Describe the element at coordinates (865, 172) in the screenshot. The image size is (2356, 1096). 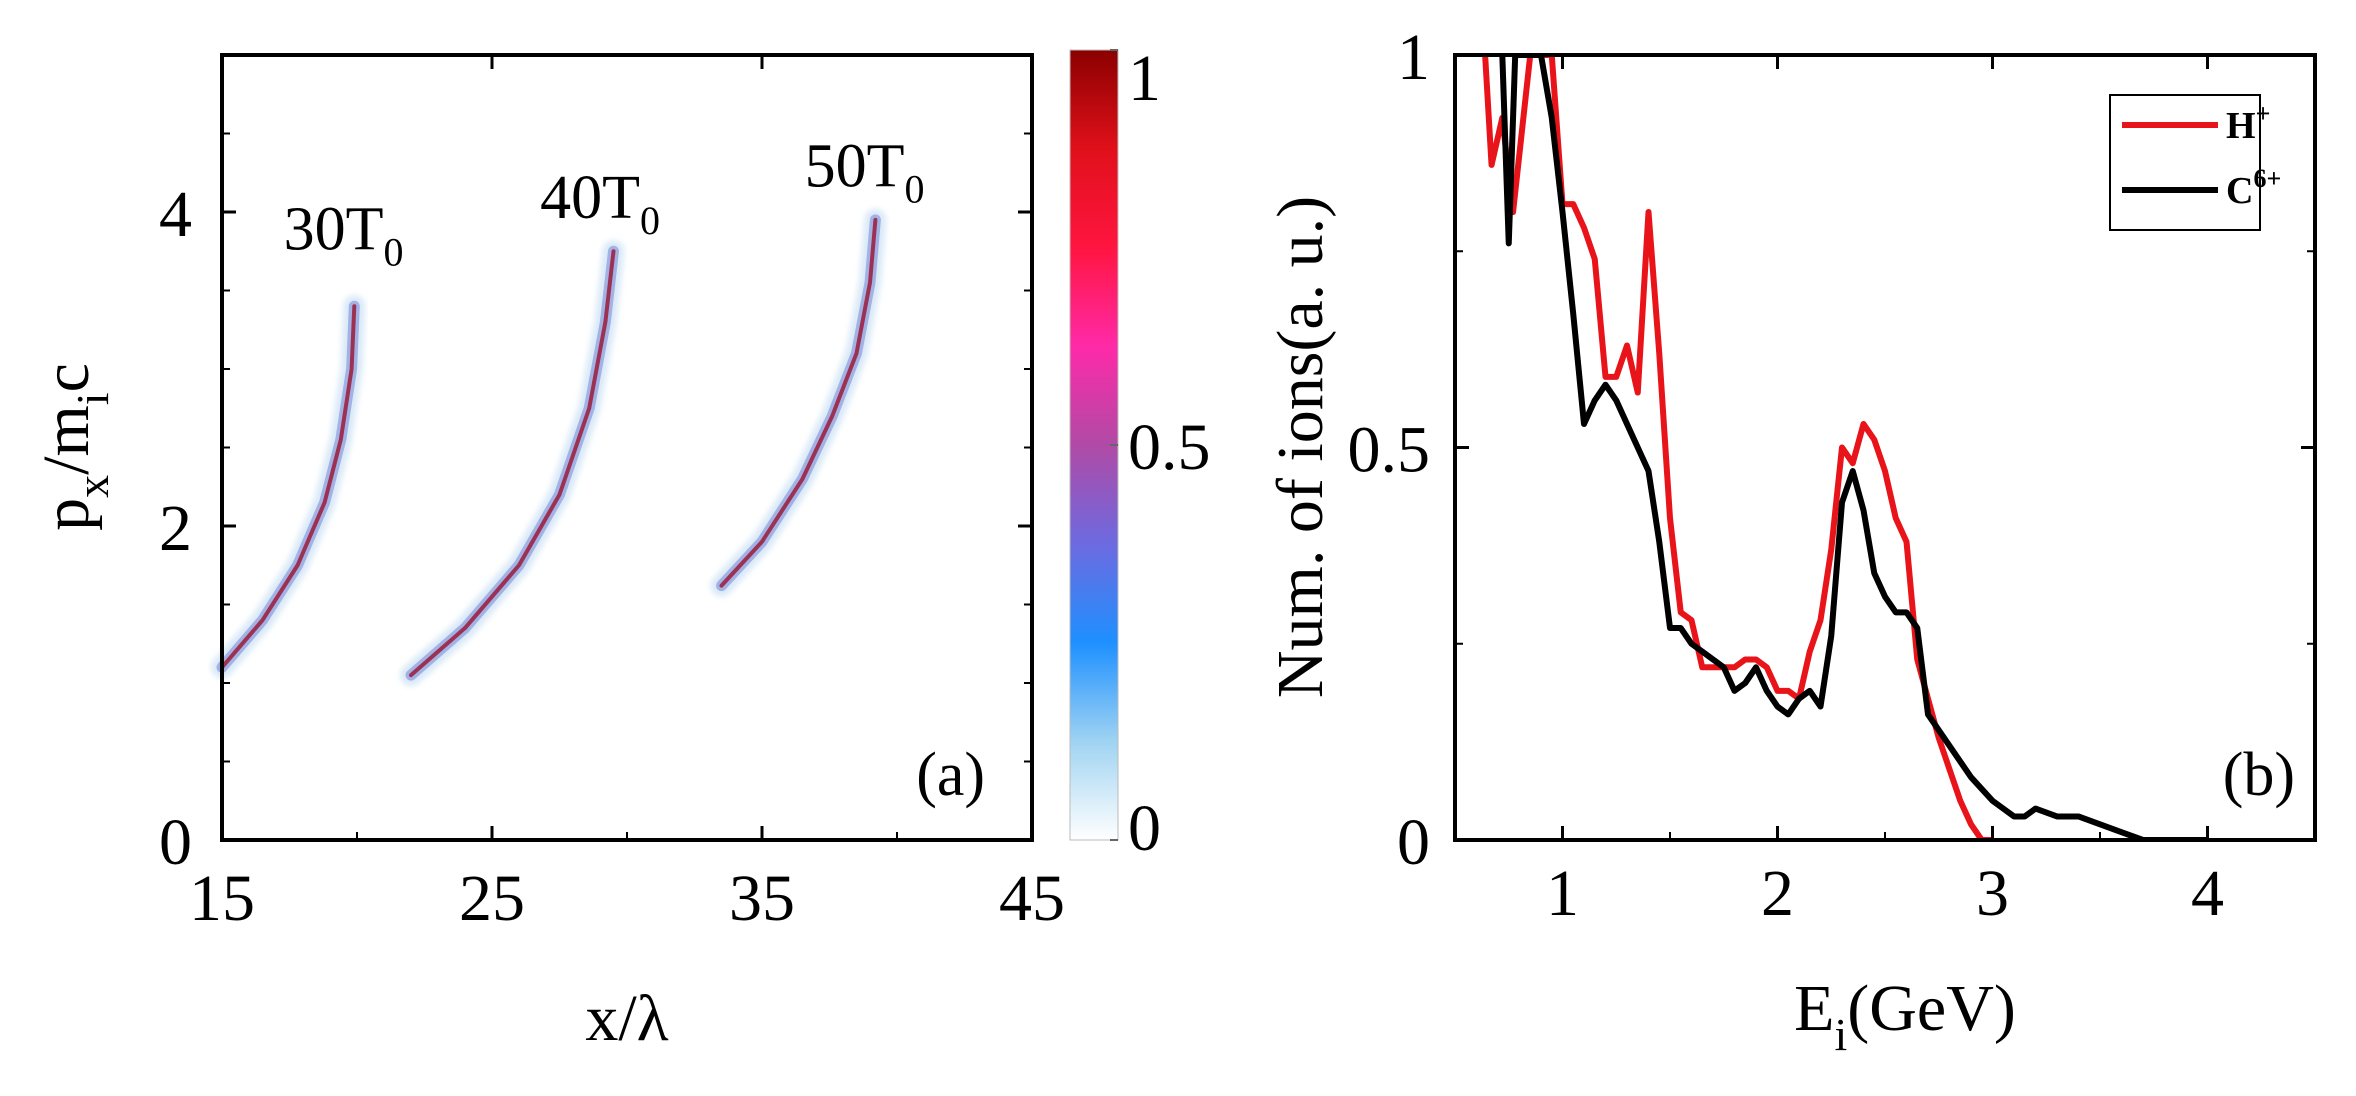
I see `annotation-label: 50T0` at that location.